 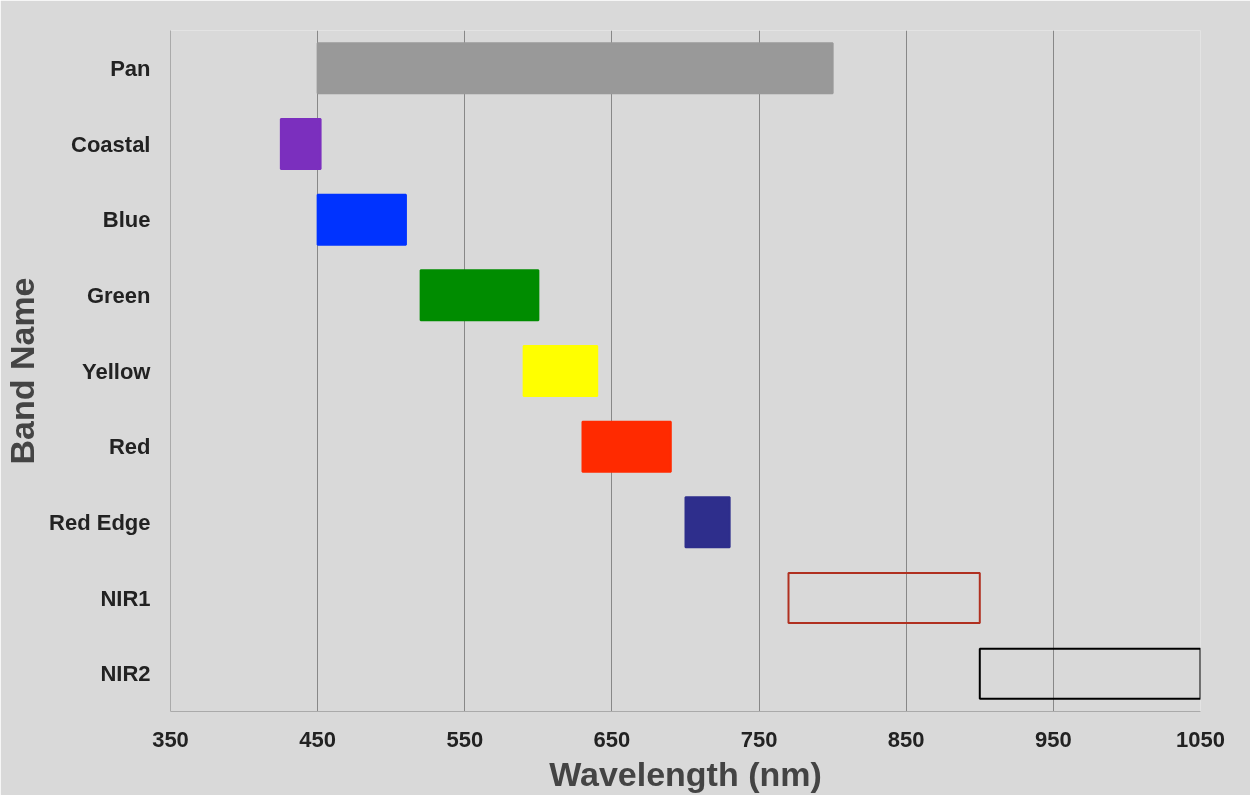 What do you see at coordinates (1053, 739) in the screenshot?
I see `x-tick-label: 950` at bounding box center [1053, 739].